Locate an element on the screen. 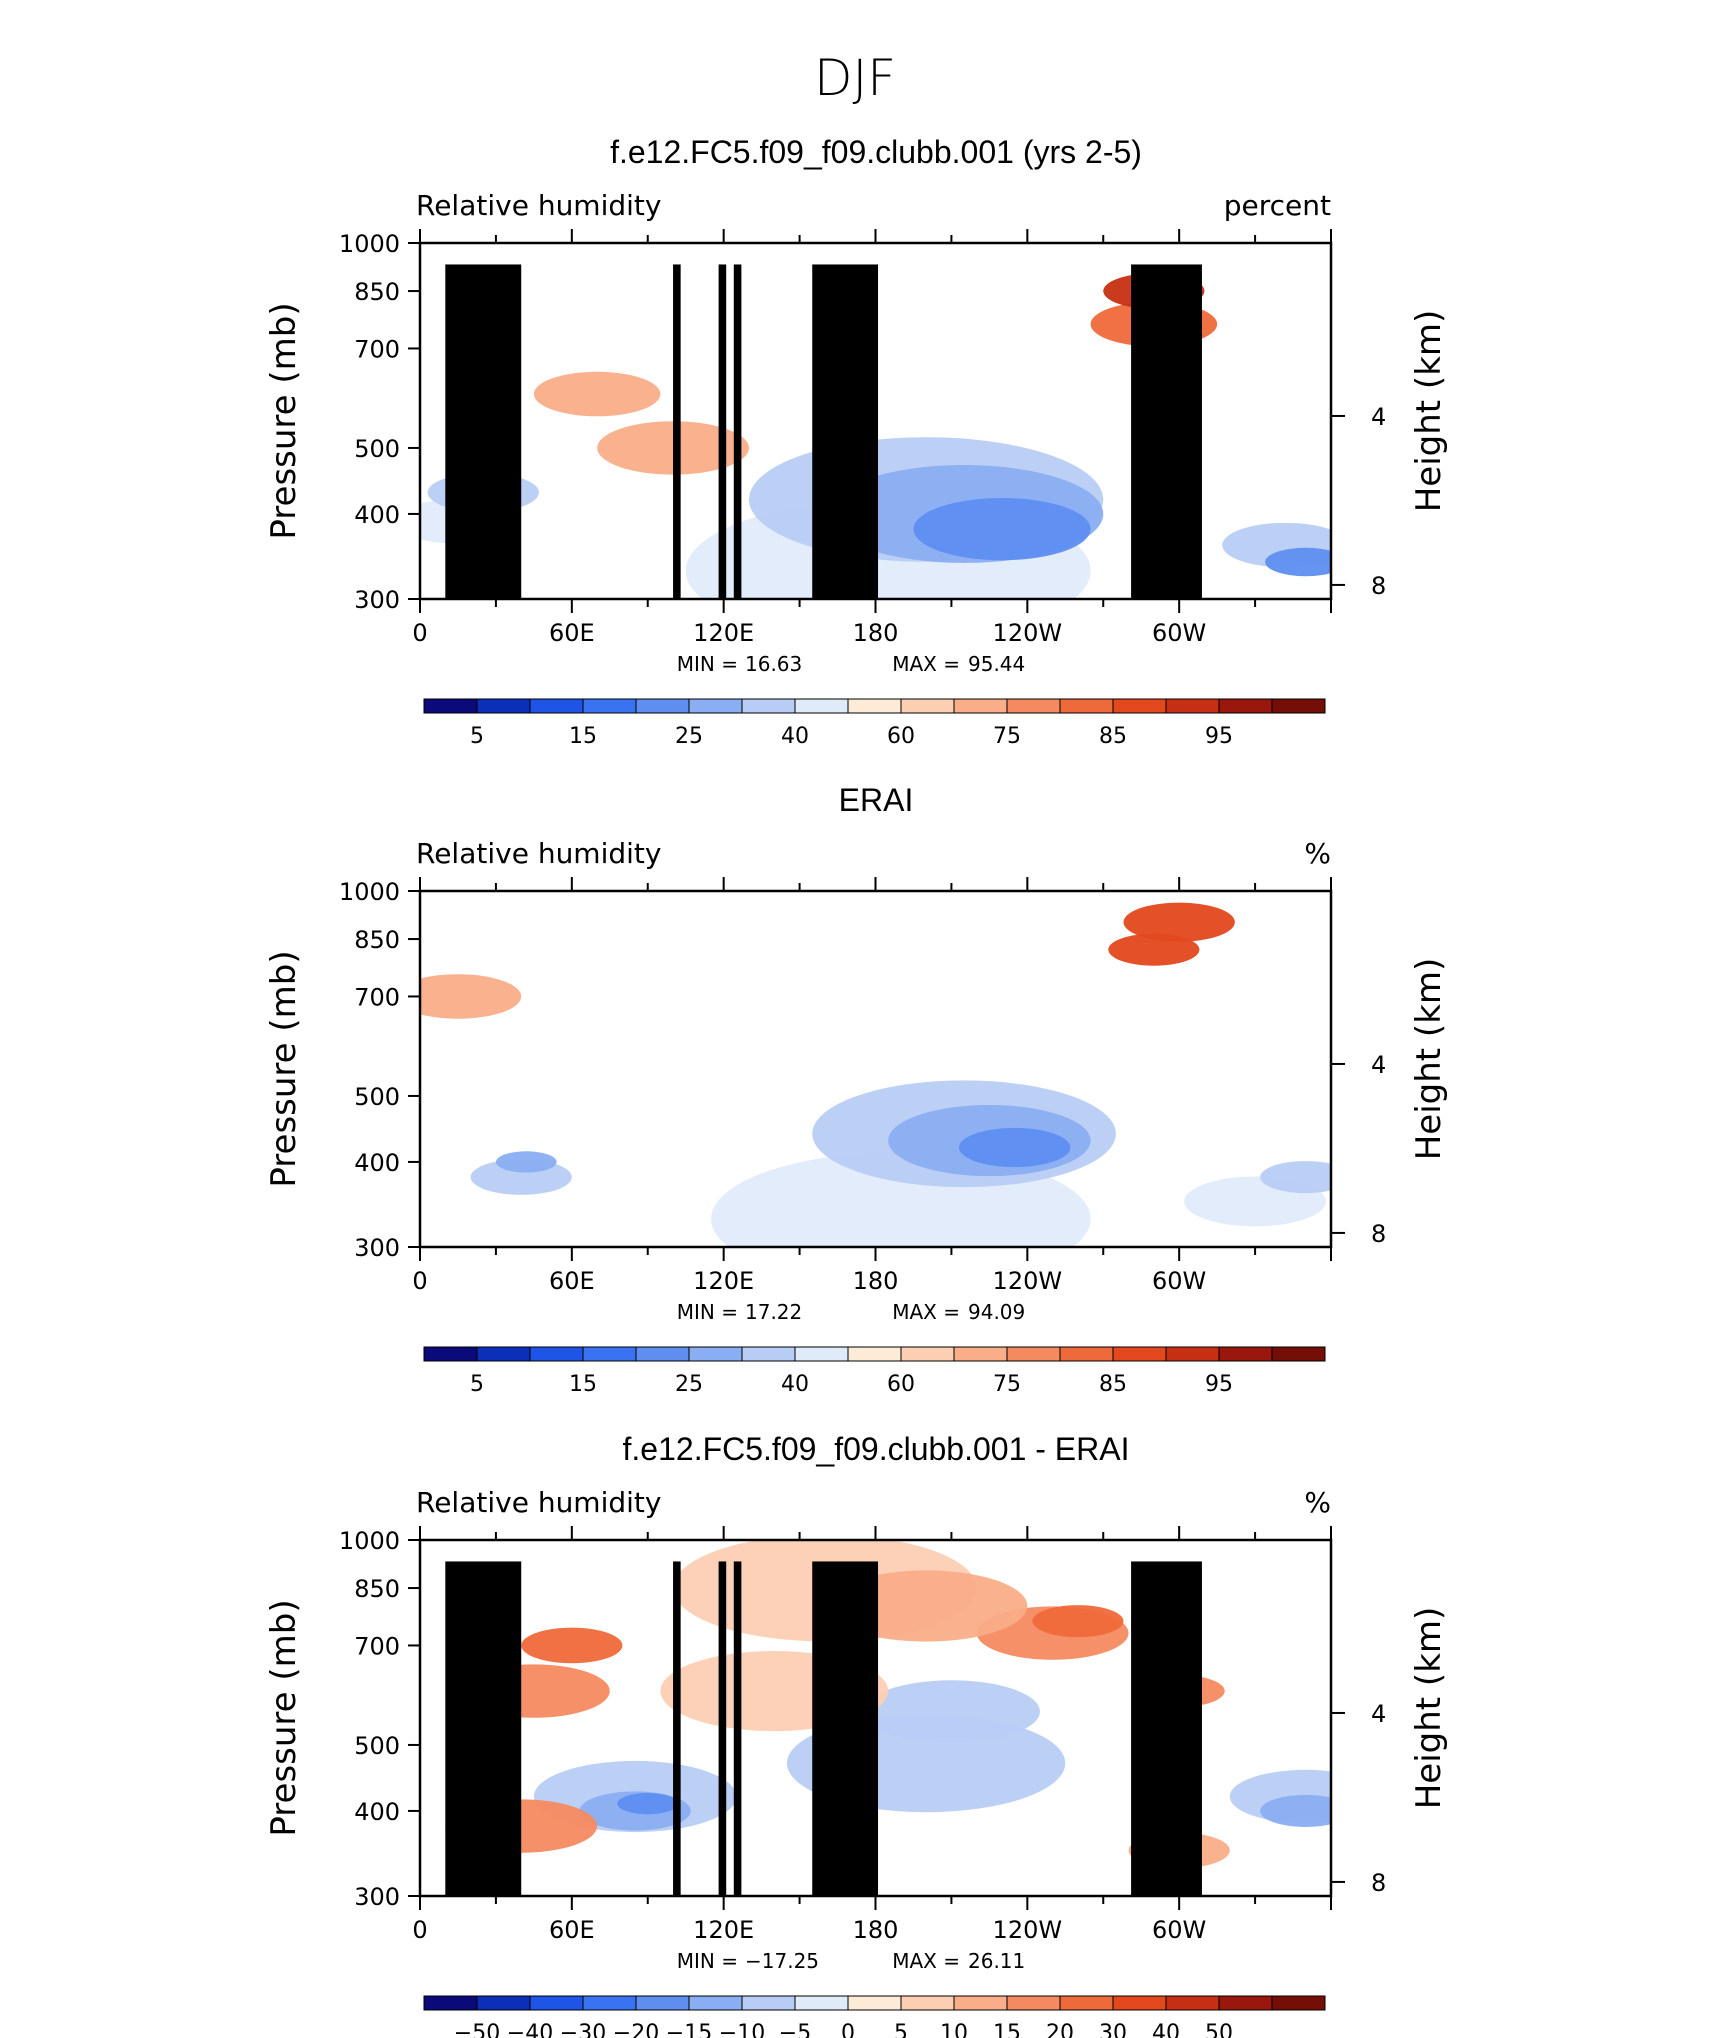  panel-units-label: percent is located at coordinates (1277, 205).